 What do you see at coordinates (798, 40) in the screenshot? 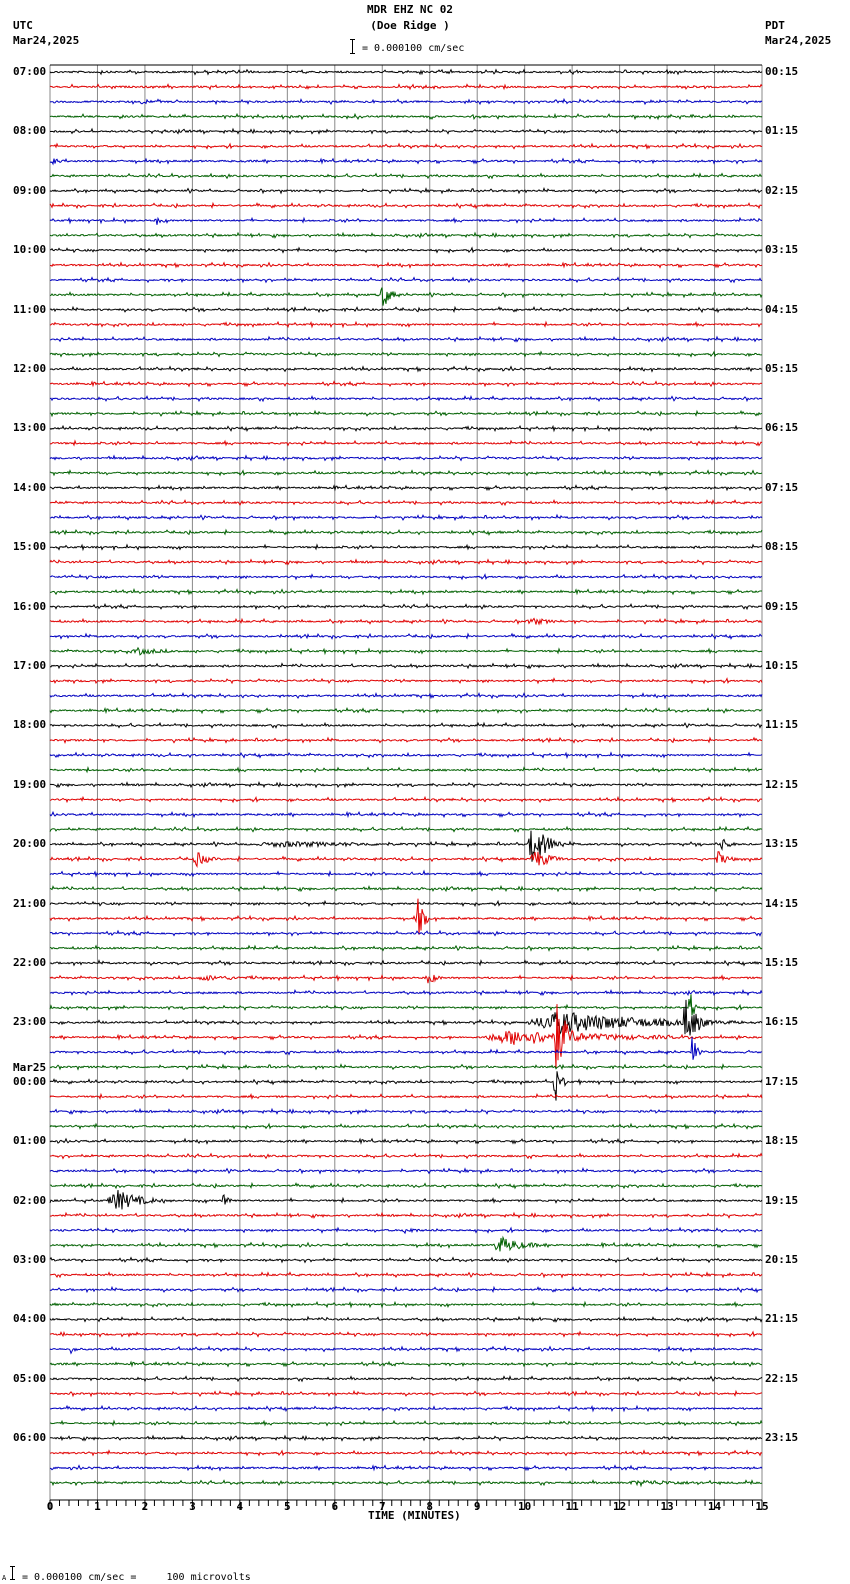
I see `right-date: Mar24,2025` at bounding box center [798, 40].